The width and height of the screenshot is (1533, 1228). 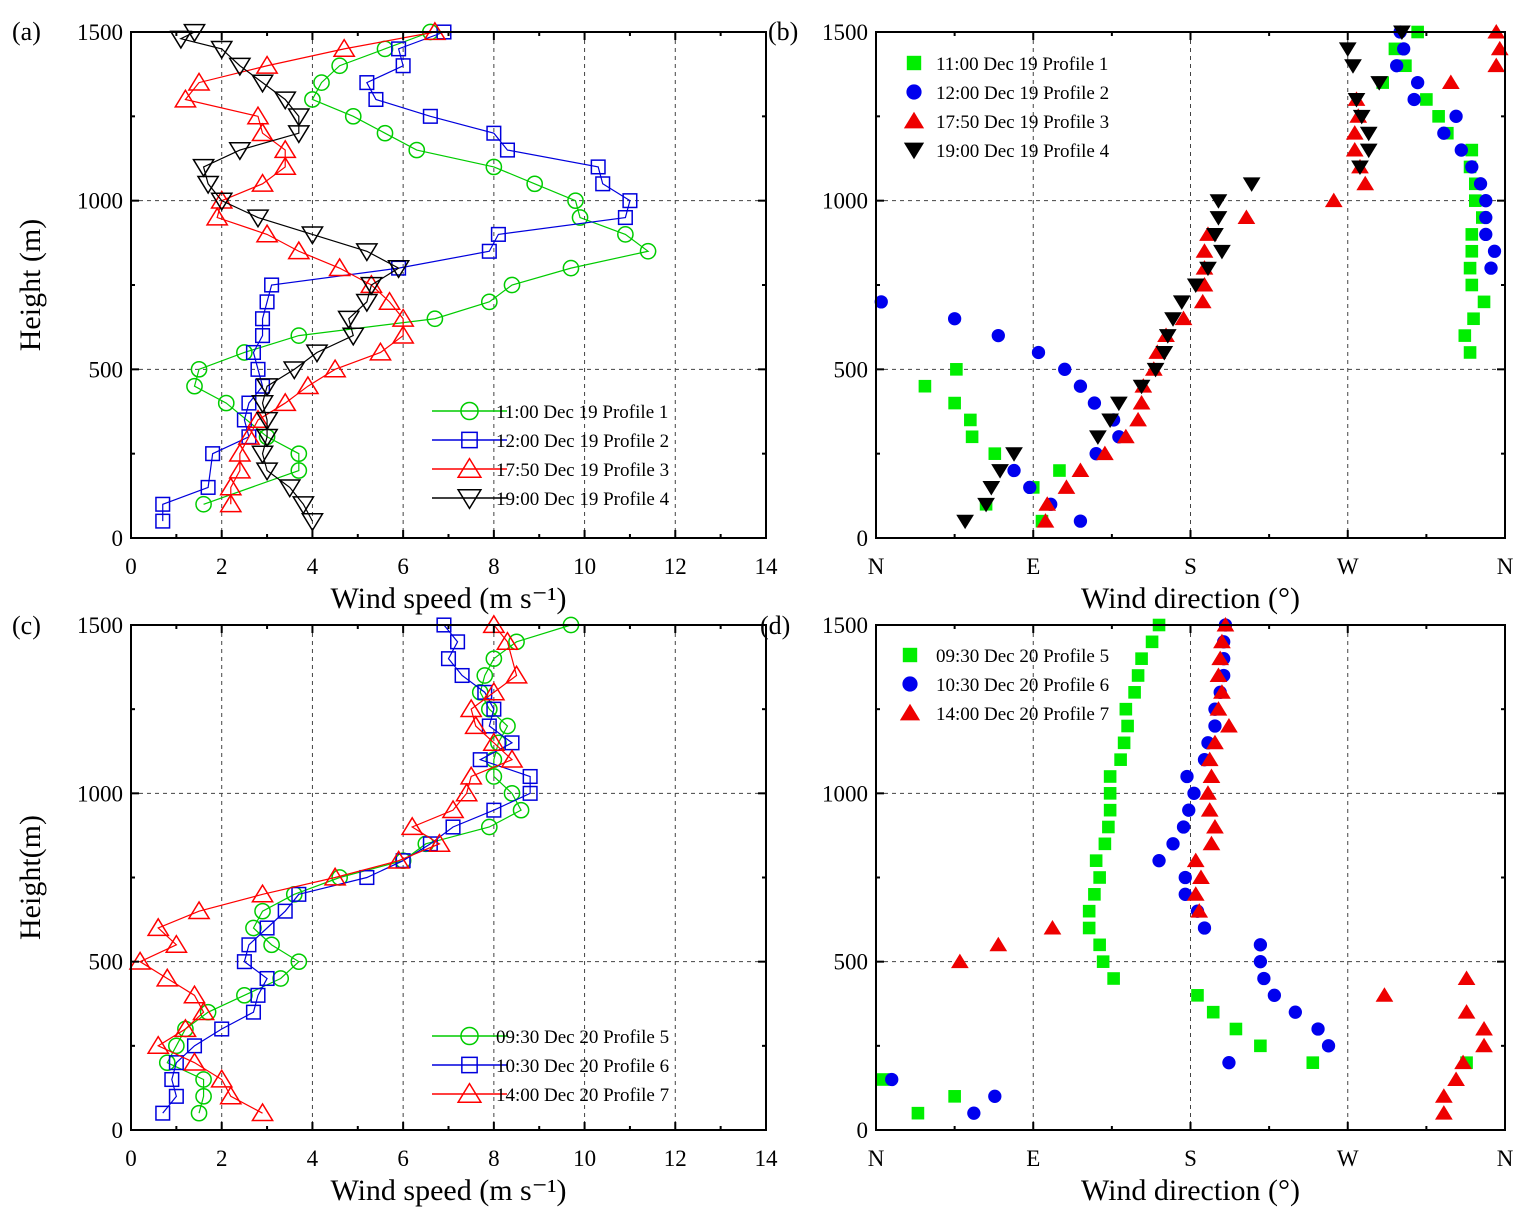 What do you see at coordinates (403, 1158) in the screenshot?
I see `x-tick-label: 6` at bounding box center [403, 1158].